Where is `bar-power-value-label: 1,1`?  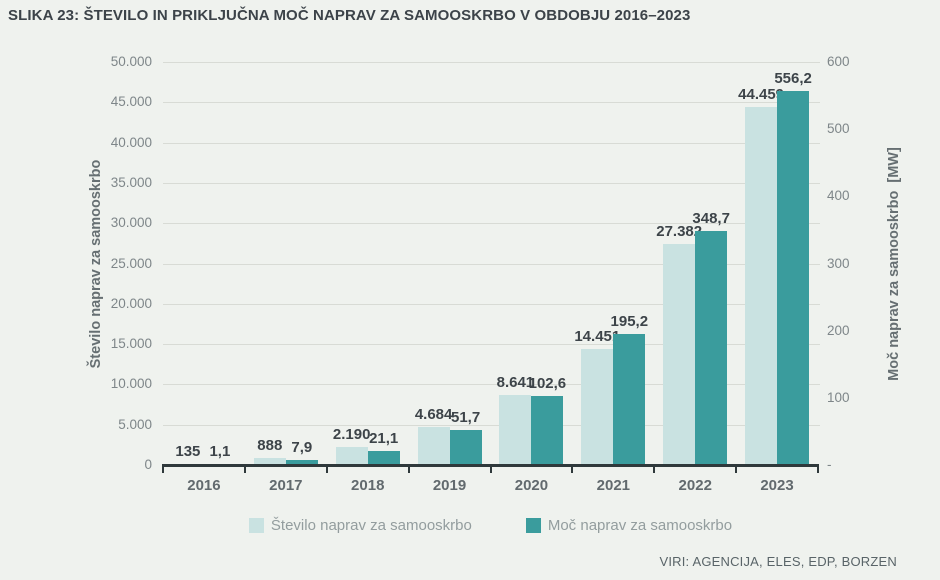
bar-power-value-label: 1,1 is located at coordinates (220, 452).